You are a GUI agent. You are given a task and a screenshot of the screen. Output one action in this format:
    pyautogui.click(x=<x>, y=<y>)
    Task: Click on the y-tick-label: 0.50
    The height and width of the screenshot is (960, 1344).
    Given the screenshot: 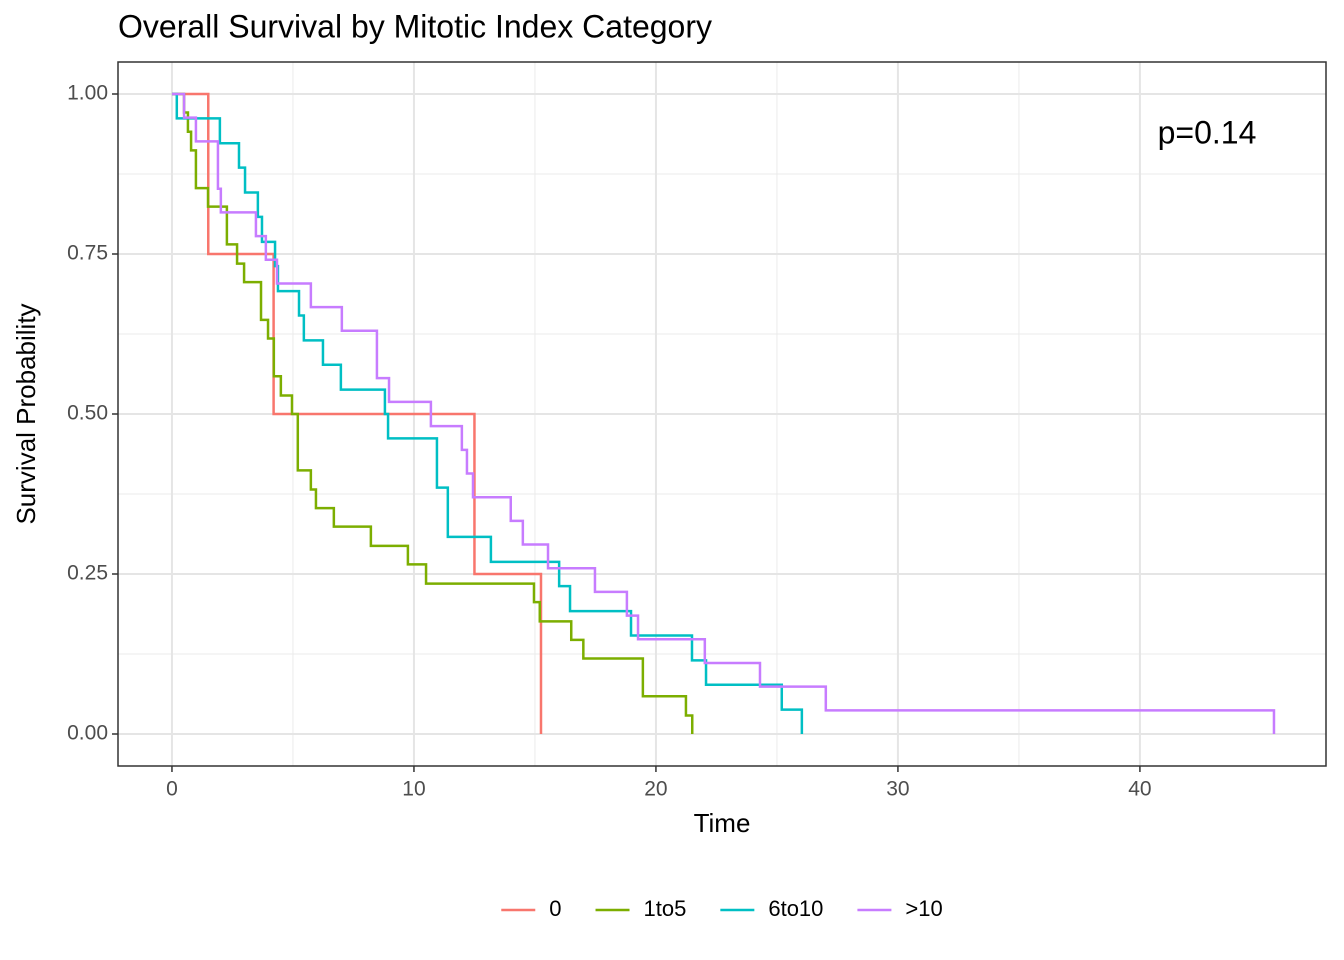 What is the action you would take?
    pyautogui.click(x=87, y=413)
    